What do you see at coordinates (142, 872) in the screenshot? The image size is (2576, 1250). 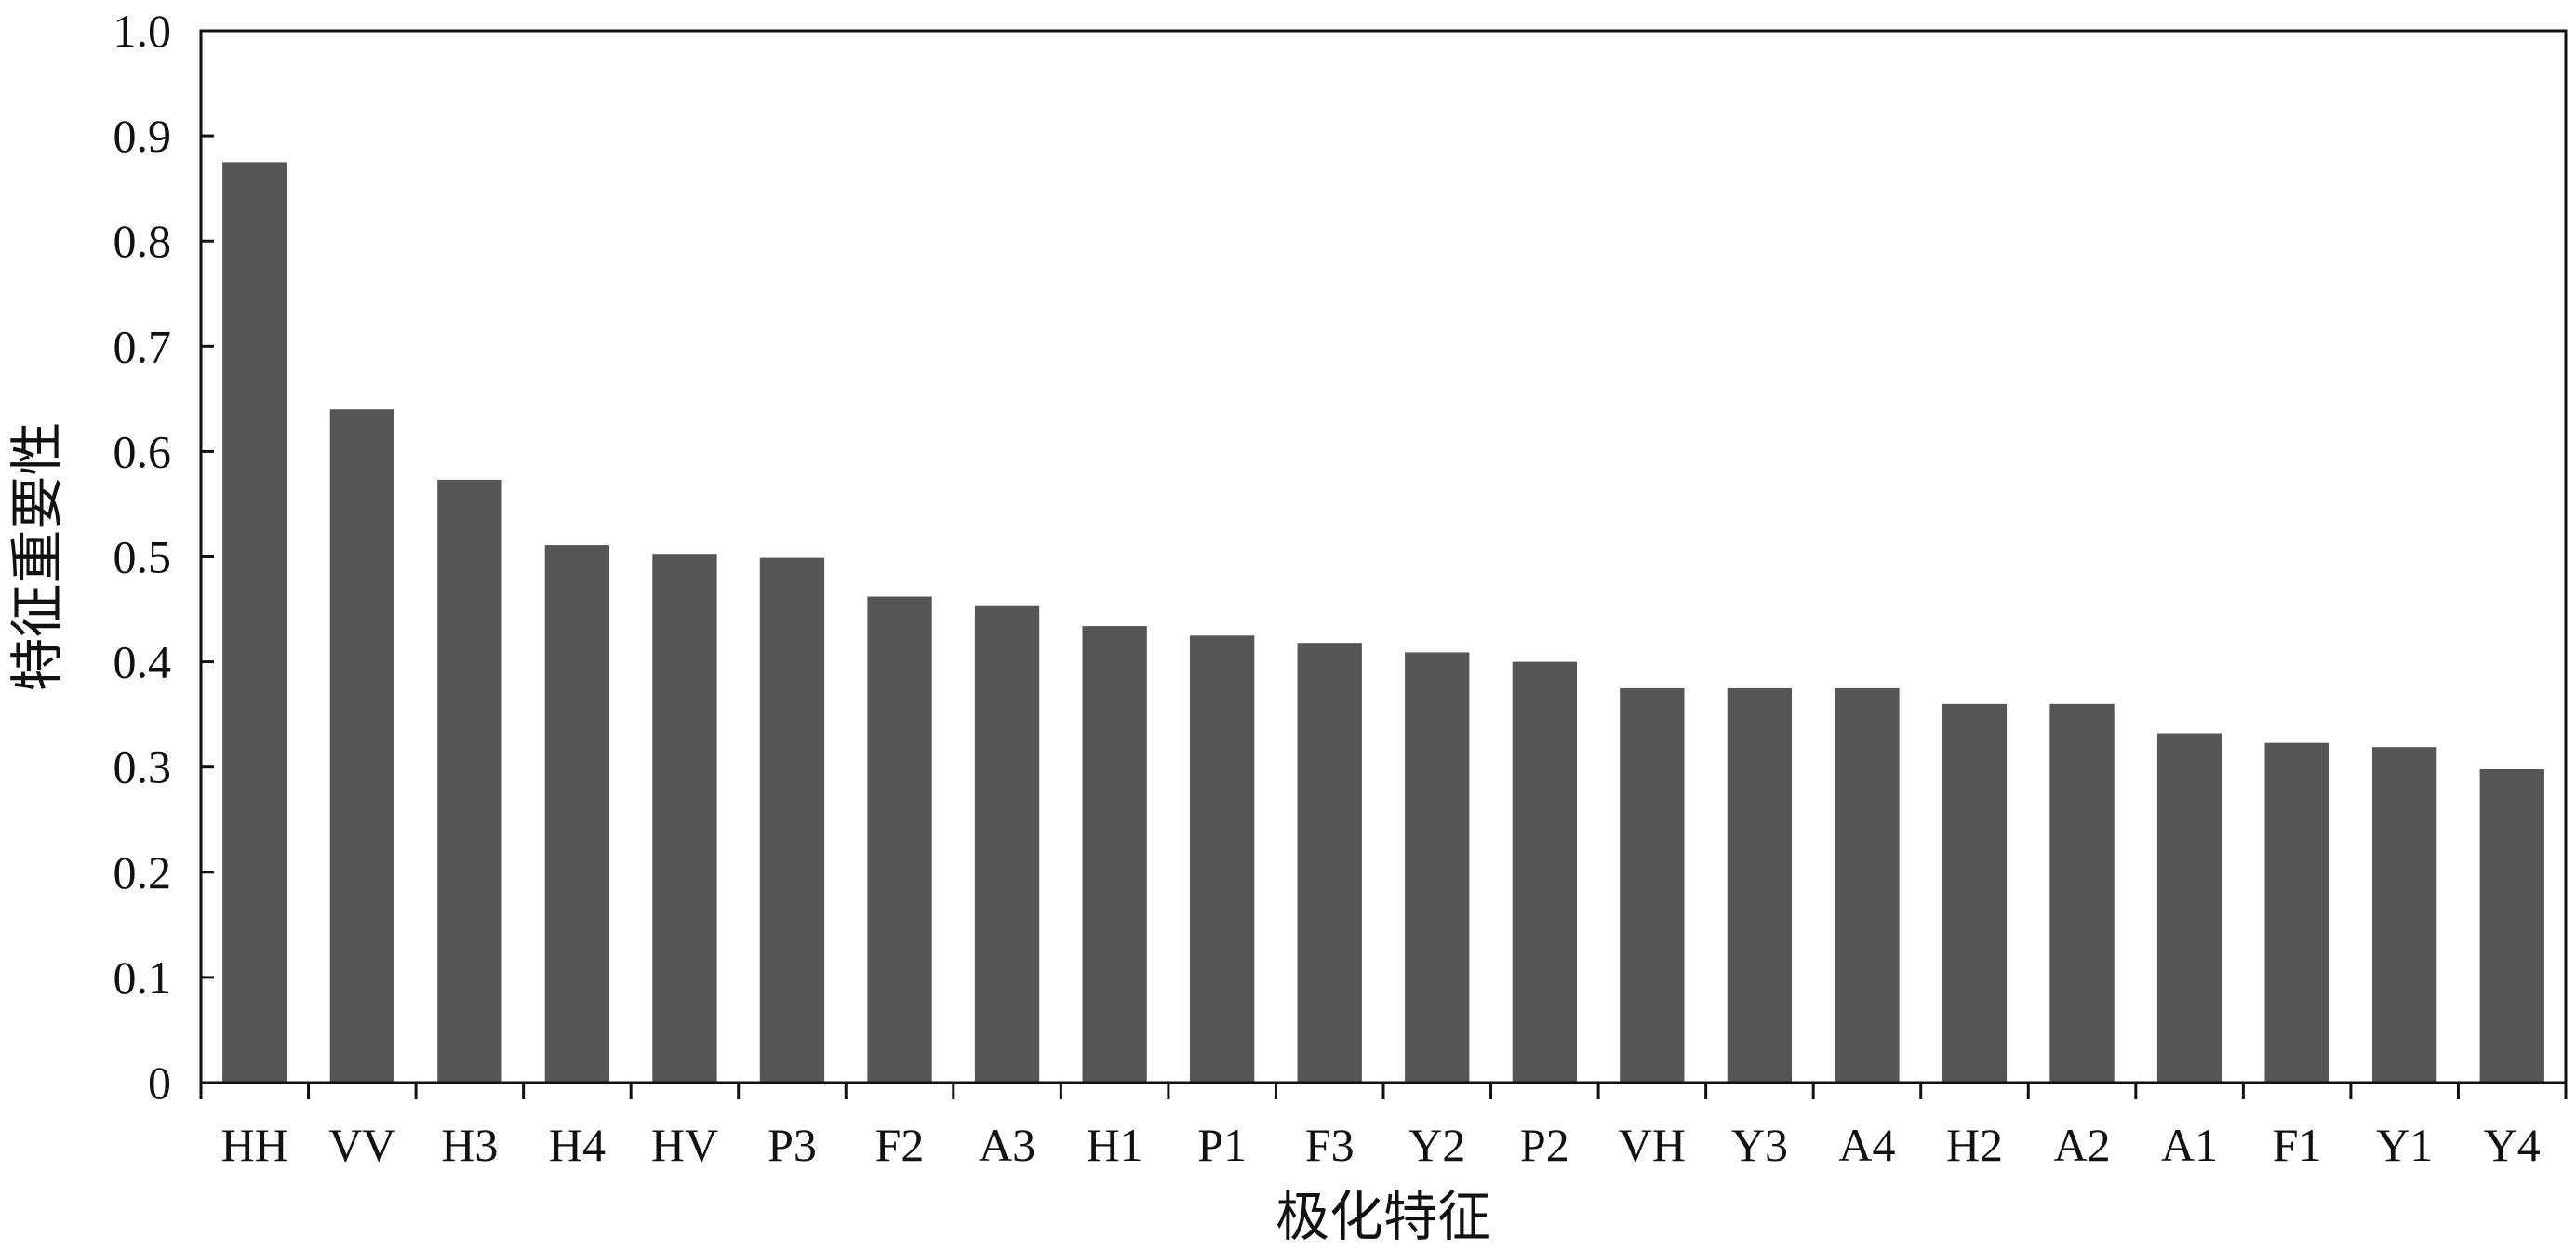 I see `y-tick-label: 0.2` at bounding box center [142, 872].